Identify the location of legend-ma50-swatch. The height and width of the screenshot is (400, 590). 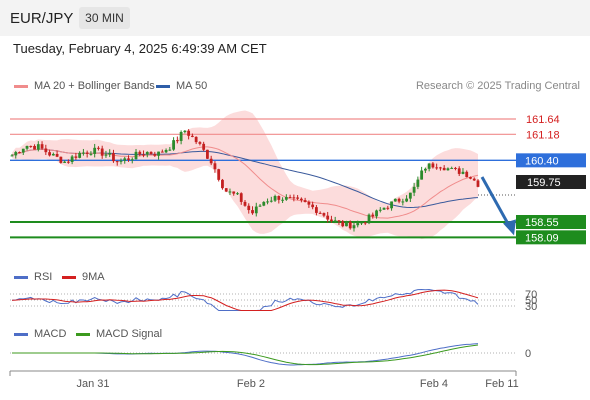
(163, 86).